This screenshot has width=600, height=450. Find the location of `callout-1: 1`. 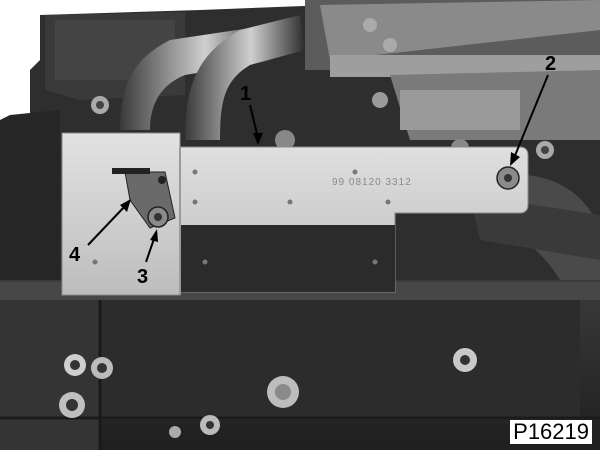

callout-1: 1 is located at coordinates (246, 94).